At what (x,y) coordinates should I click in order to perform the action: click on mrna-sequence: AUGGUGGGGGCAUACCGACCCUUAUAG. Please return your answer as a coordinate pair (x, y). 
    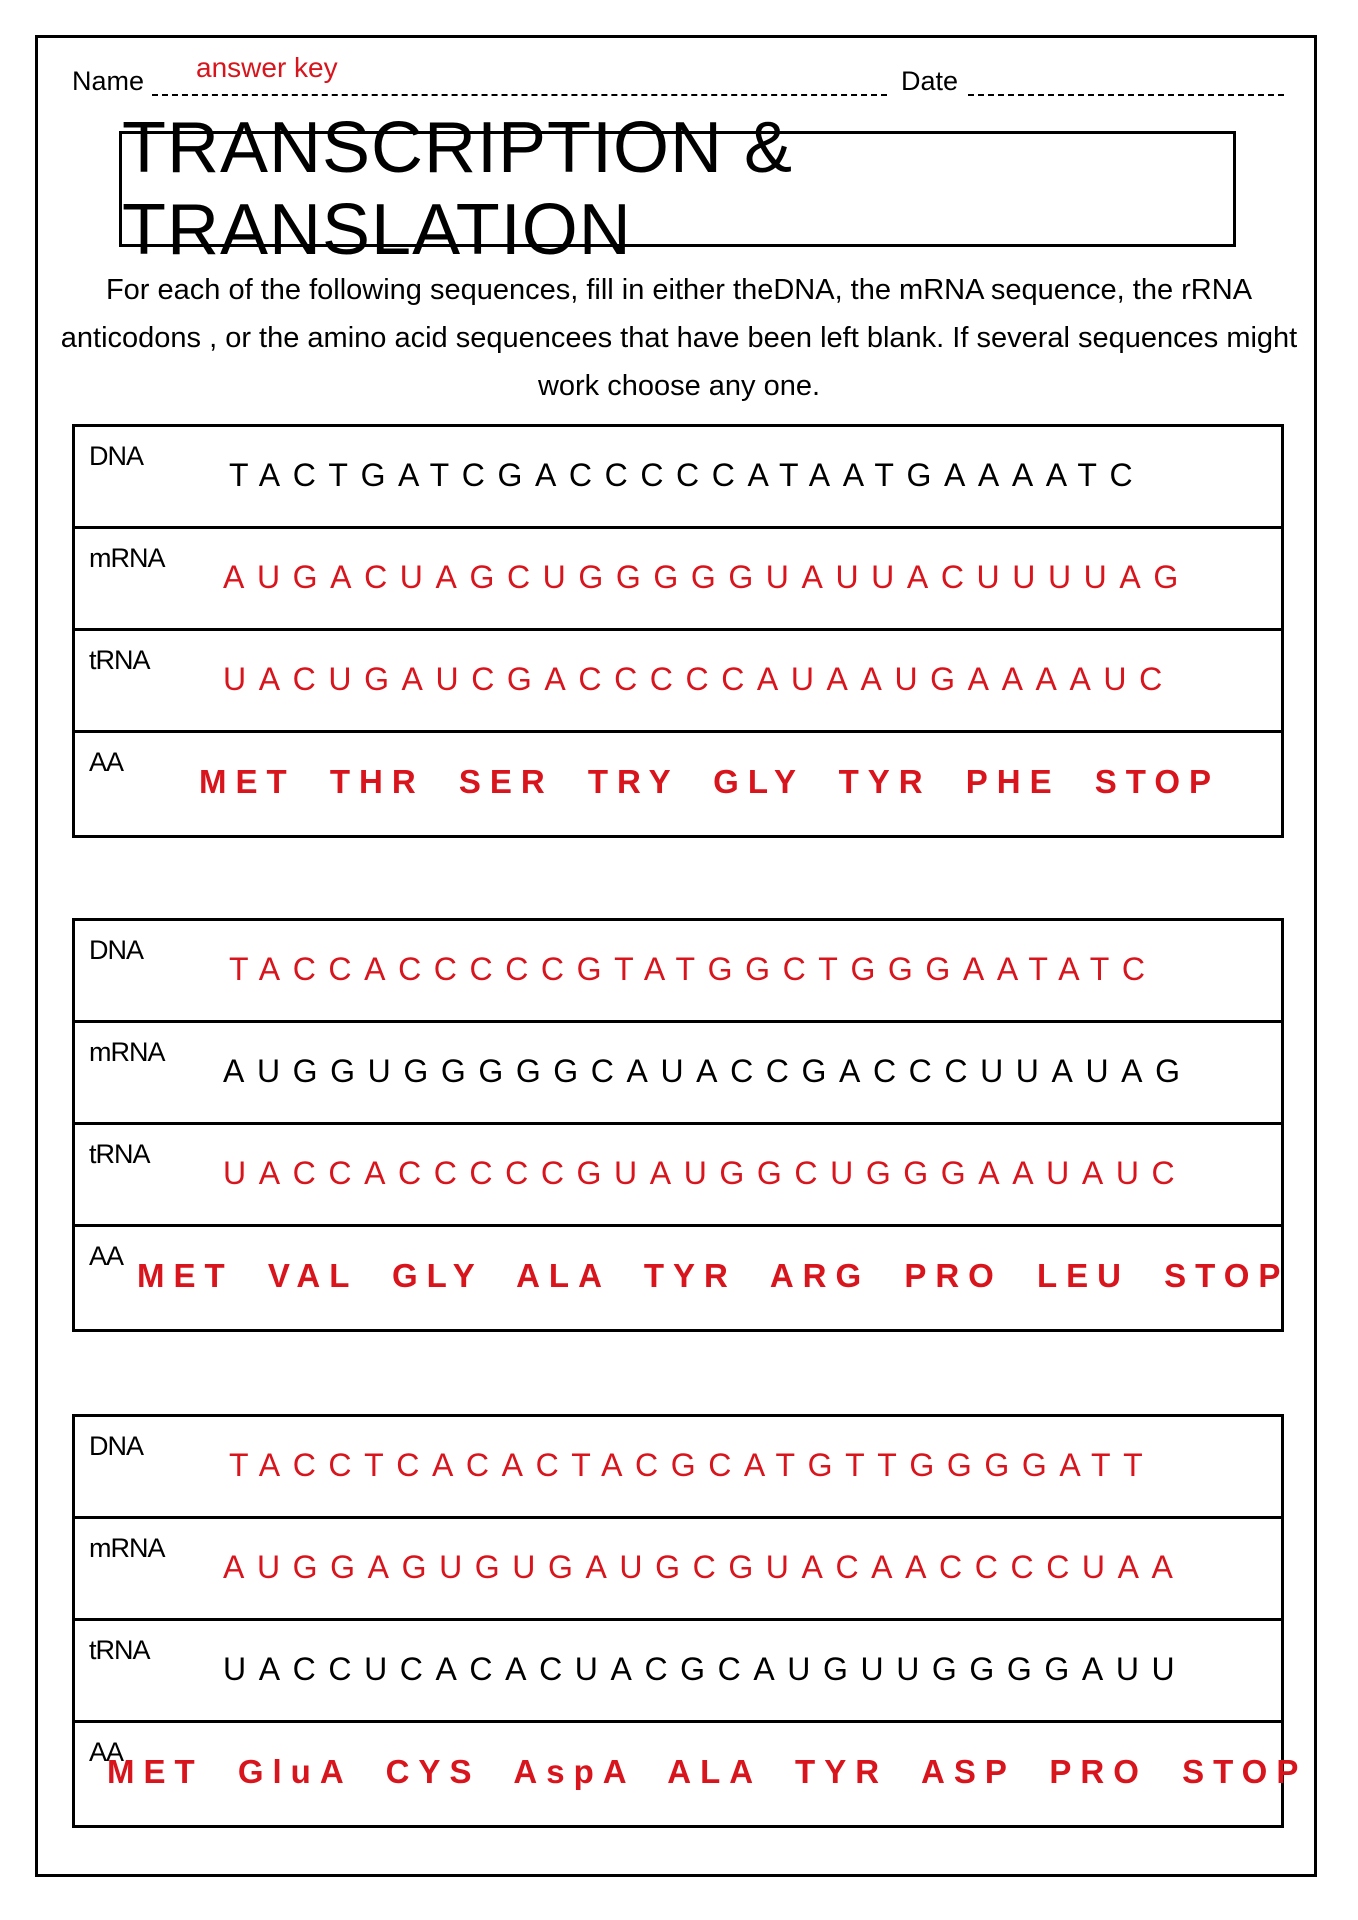
    Looking at the image, I should click on (708, 1071).